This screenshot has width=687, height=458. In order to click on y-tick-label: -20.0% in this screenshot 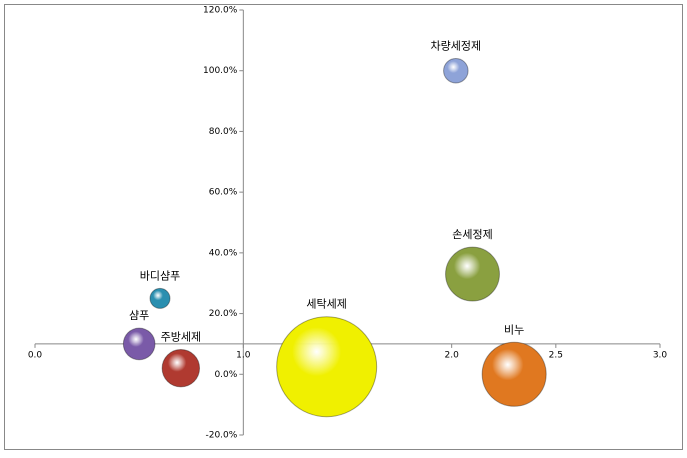, I will do `click(221, 436)`.